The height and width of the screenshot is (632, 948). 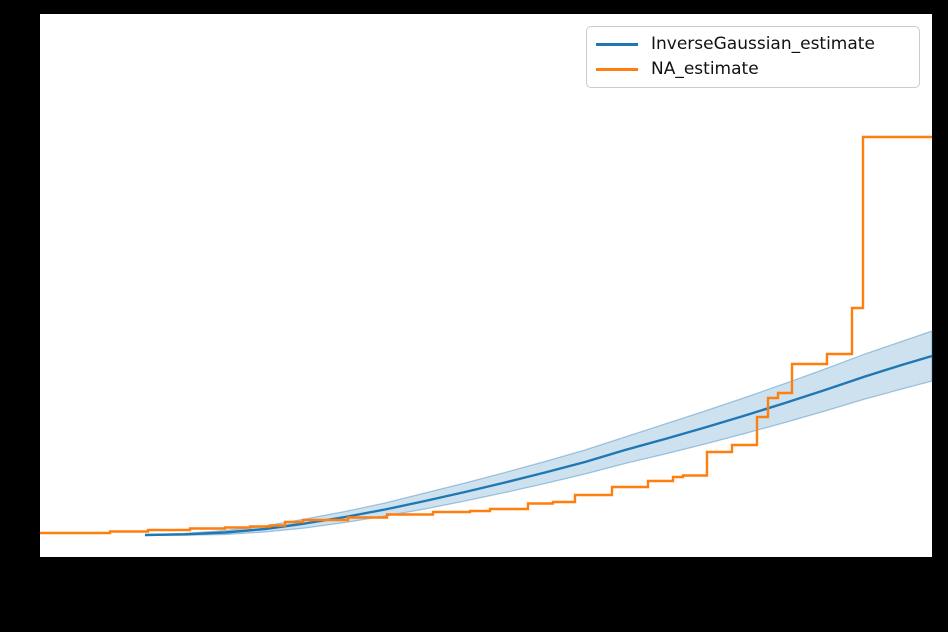 I want to click on legend: InverseGaussian_estimate NA_estimate, so click(x=753, y=57).